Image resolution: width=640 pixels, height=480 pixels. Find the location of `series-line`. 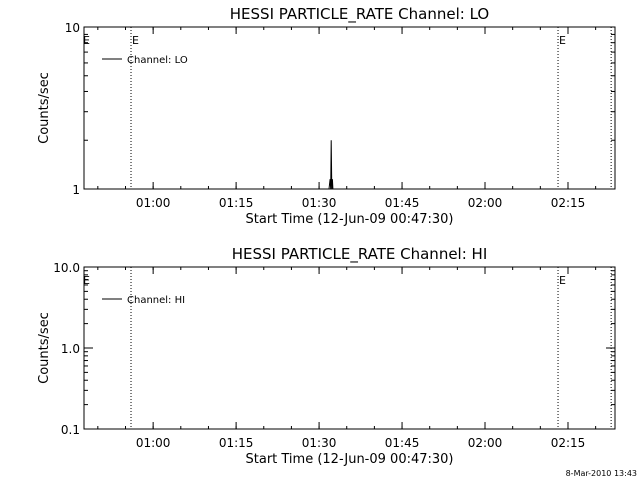

series-line is located at coordinates (331, 165).